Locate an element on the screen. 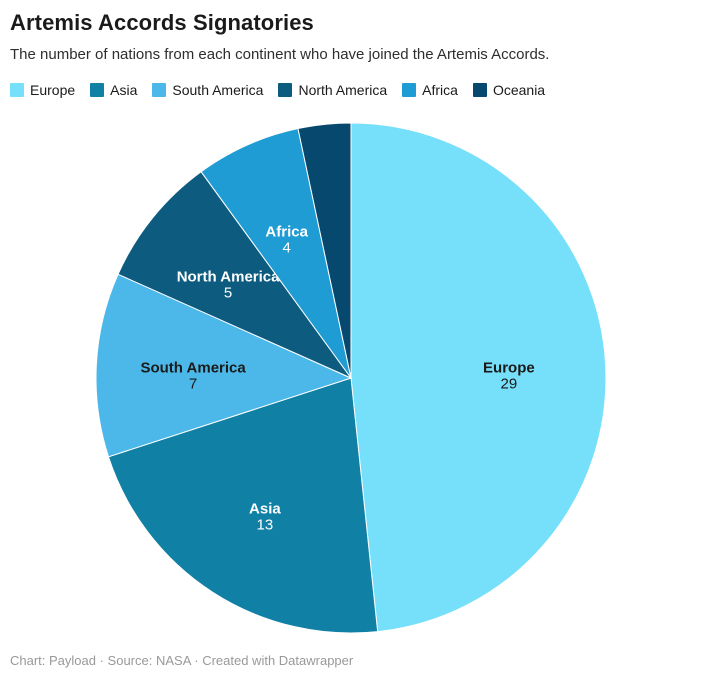 Image resolution: width=702 pixels, height=683 pixels. pie-slice-africa is located at coordinates (276, 253).